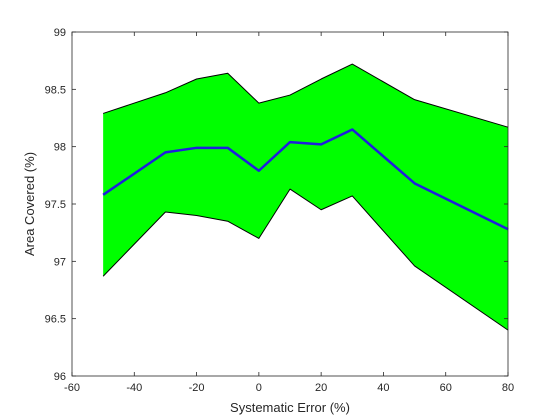 The image size is (560, 420). I want to click on x-tick-label: -40, so click(134, 388).